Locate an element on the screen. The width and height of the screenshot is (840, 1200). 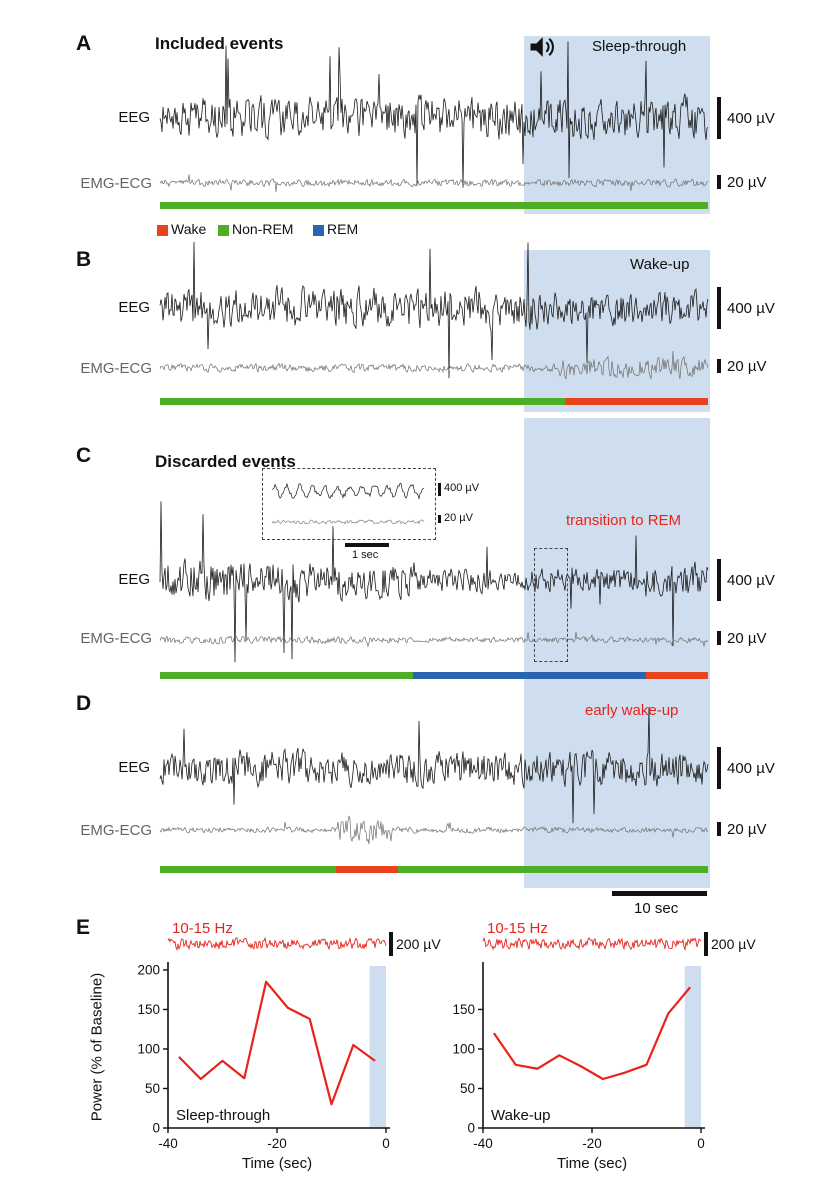
eeg-label-c: EEG is located at coordinates (134, 579).